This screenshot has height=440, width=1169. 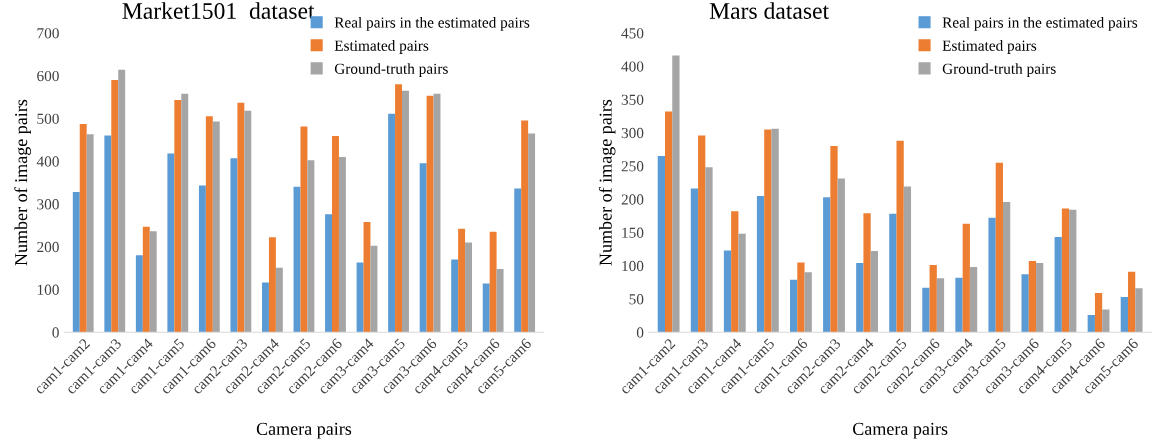 What do you see at coordinates (48, 247) in the screenshot?
I see `y-tick-label: 200` at bounding box center [48, 247].